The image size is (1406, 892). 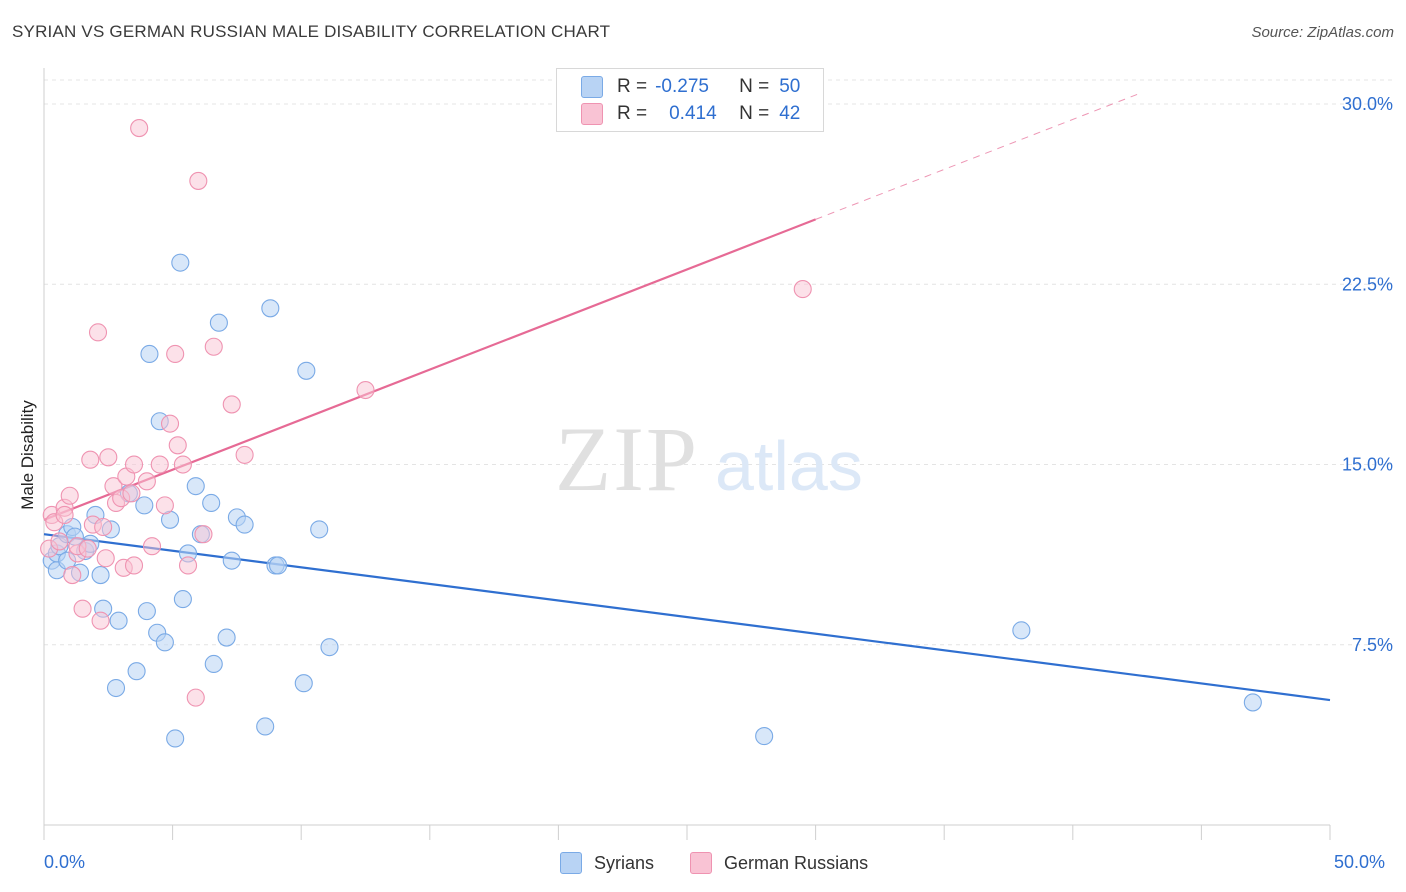 What do you see at coordinates (709, 459) in the screenshot?
I see `watermark: ZIP atlas` at bounding box center [709, 459].